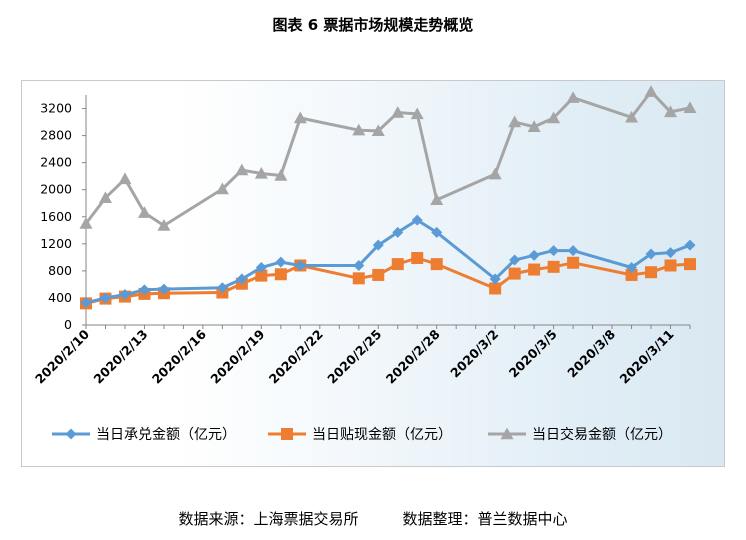 The width and height of the screenshot is (746, 540). I want to click on x-tick-label-group: 2020/2/28, so click(413, 357).